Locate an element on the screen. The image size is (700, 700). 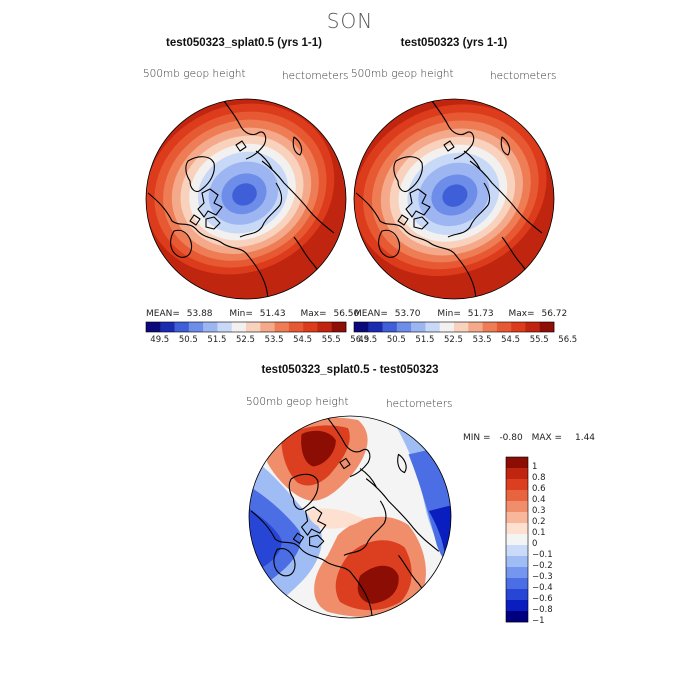
left-max-label: Max= is located at coordinates (313, 314).